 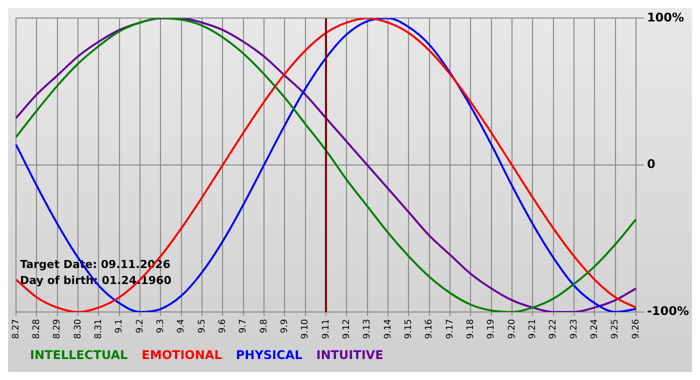 I want to click on x-tick-label: 9.5, so click(x=202, y=326).